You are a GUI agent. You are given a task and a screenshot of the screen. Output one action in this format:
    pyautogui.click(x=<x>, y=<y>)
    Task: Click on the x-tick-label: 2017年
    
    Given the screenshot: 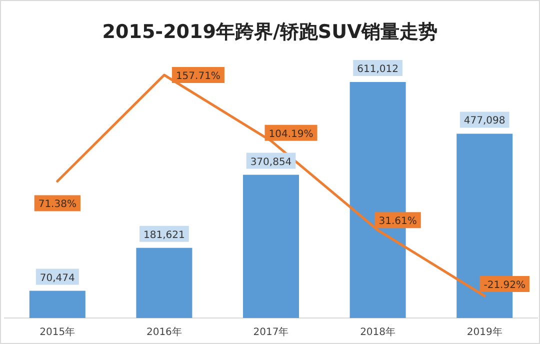 What is the action you would take?
    pyautogui.click(x=271, y=332)
    